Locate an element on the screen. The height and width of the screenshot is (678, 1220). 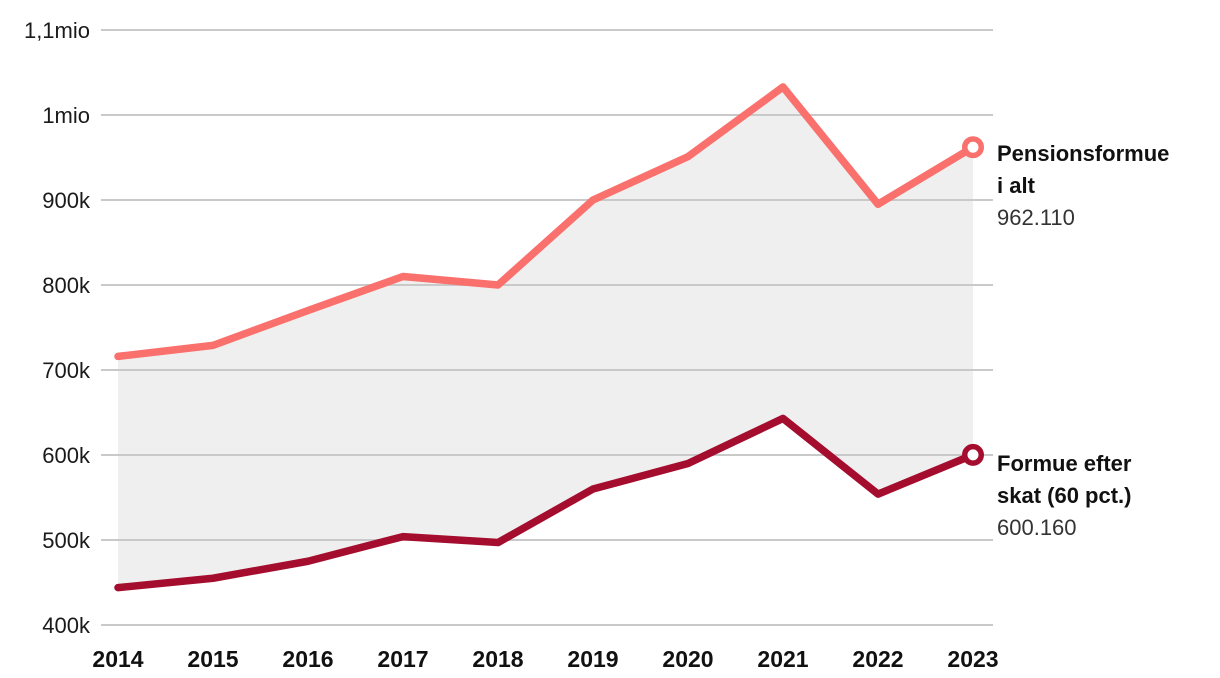
y-axis-tick-label: 1mio is located at coordinates (66, 115).